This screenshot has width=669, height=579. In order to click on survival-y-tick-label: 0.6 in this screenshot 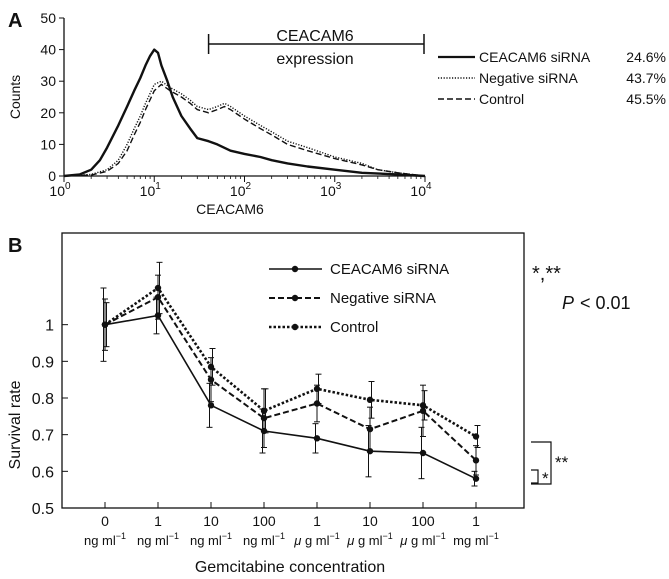, I will do `click(43, 472)`.